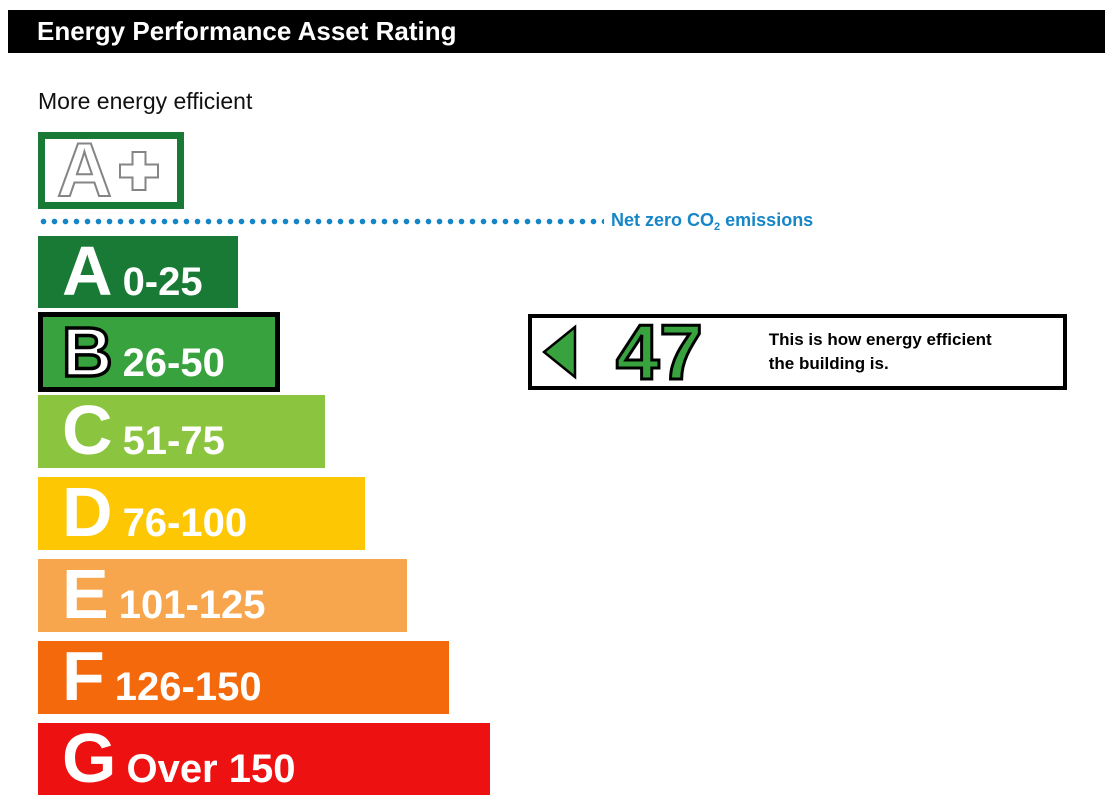 Image resolution: width=1115 pixels, height=812 pixels. Describe the element at coordinates (211, 769) in the screenshot. I see `band-range: Over 150` at that location.